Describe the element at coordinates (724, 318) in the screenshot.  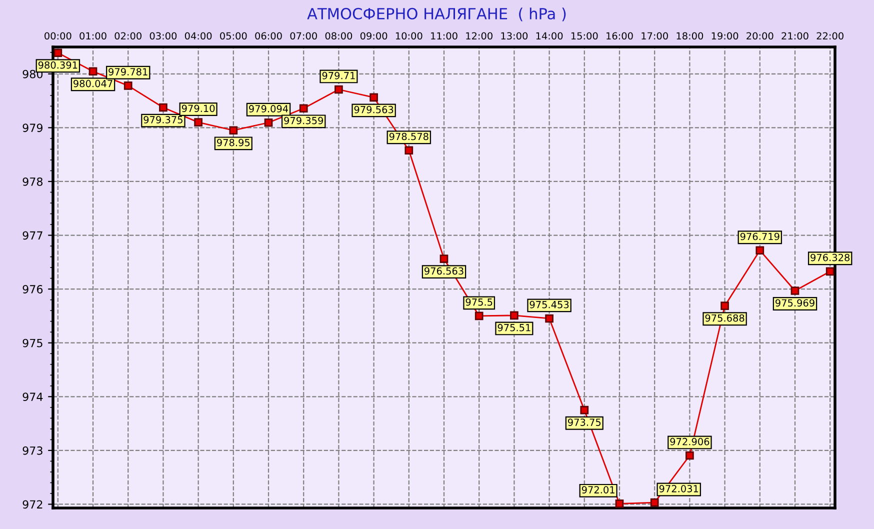
I see `data-label: 975.688` at that location.